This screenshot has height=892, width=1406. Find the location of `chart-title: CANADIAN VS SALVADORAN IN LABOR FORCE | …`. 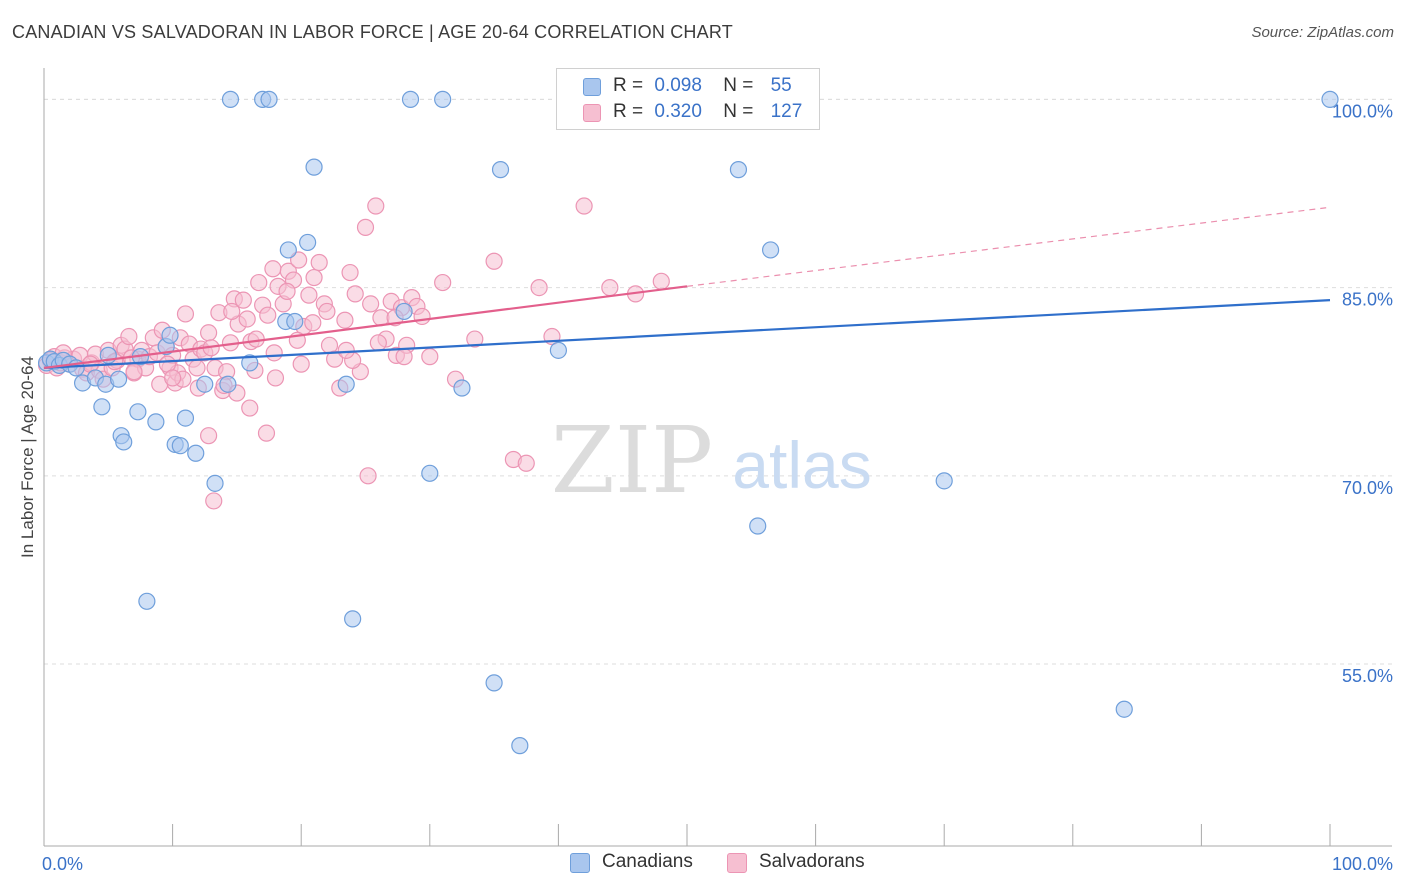

chart-title: CANADIAN VS SALVADORAN IN LABOR FORCE | … is located at coordinates (372, 32).